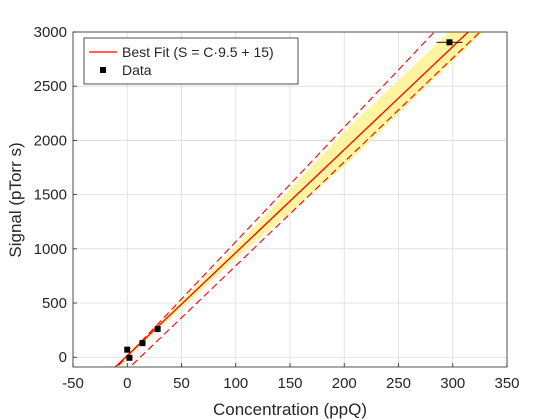  Describe the element at coordinates (506, 383) in the screenshot. I see `x-tick-label: 350` at that location.